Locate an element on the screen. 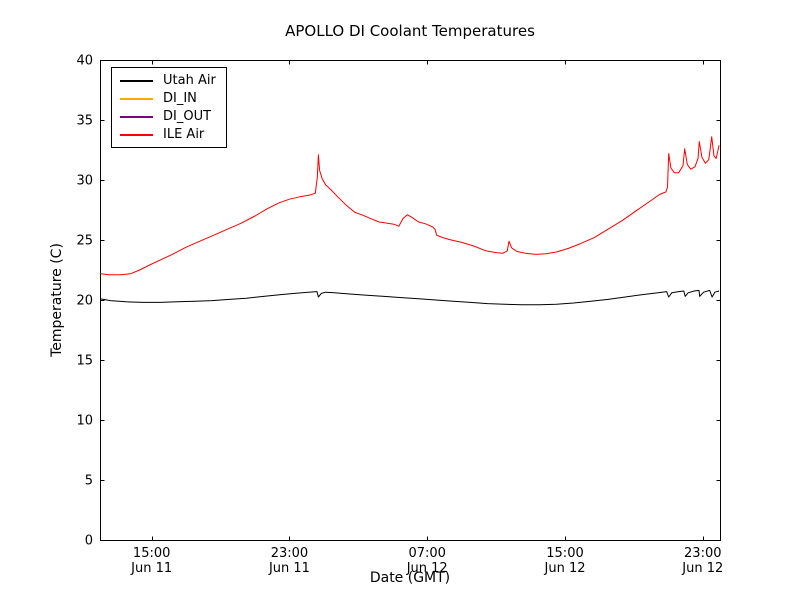  y-tick-label: 5 is located at coordinates (89, 481).